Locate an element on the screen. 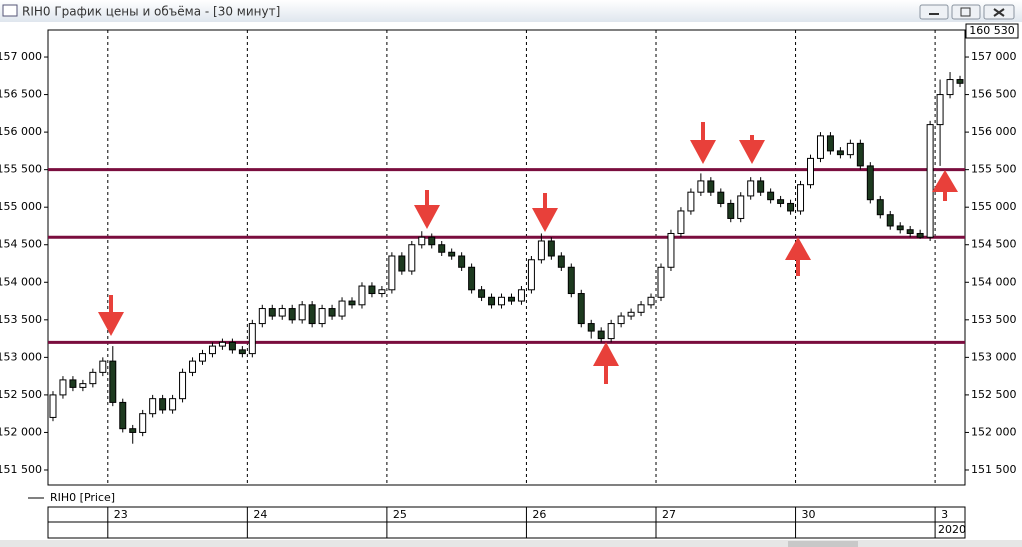 The width and height of the screenshot is (1022, 547). title-bar is located at coordinates (511, 11).